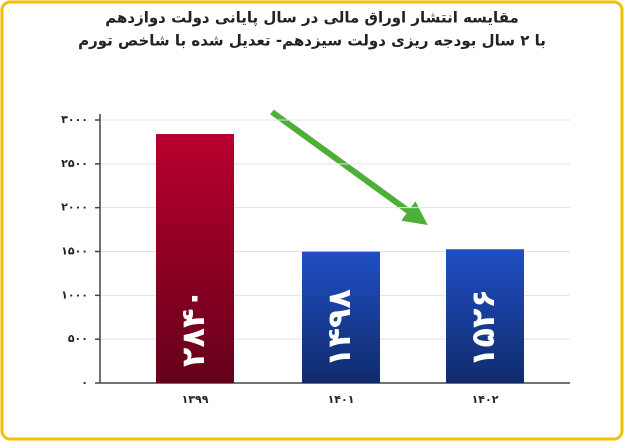 Image resolution: width=624 pixels, height=441 pixels. I want to click on value-label: ۱۴۹۸, so click(339, 327).